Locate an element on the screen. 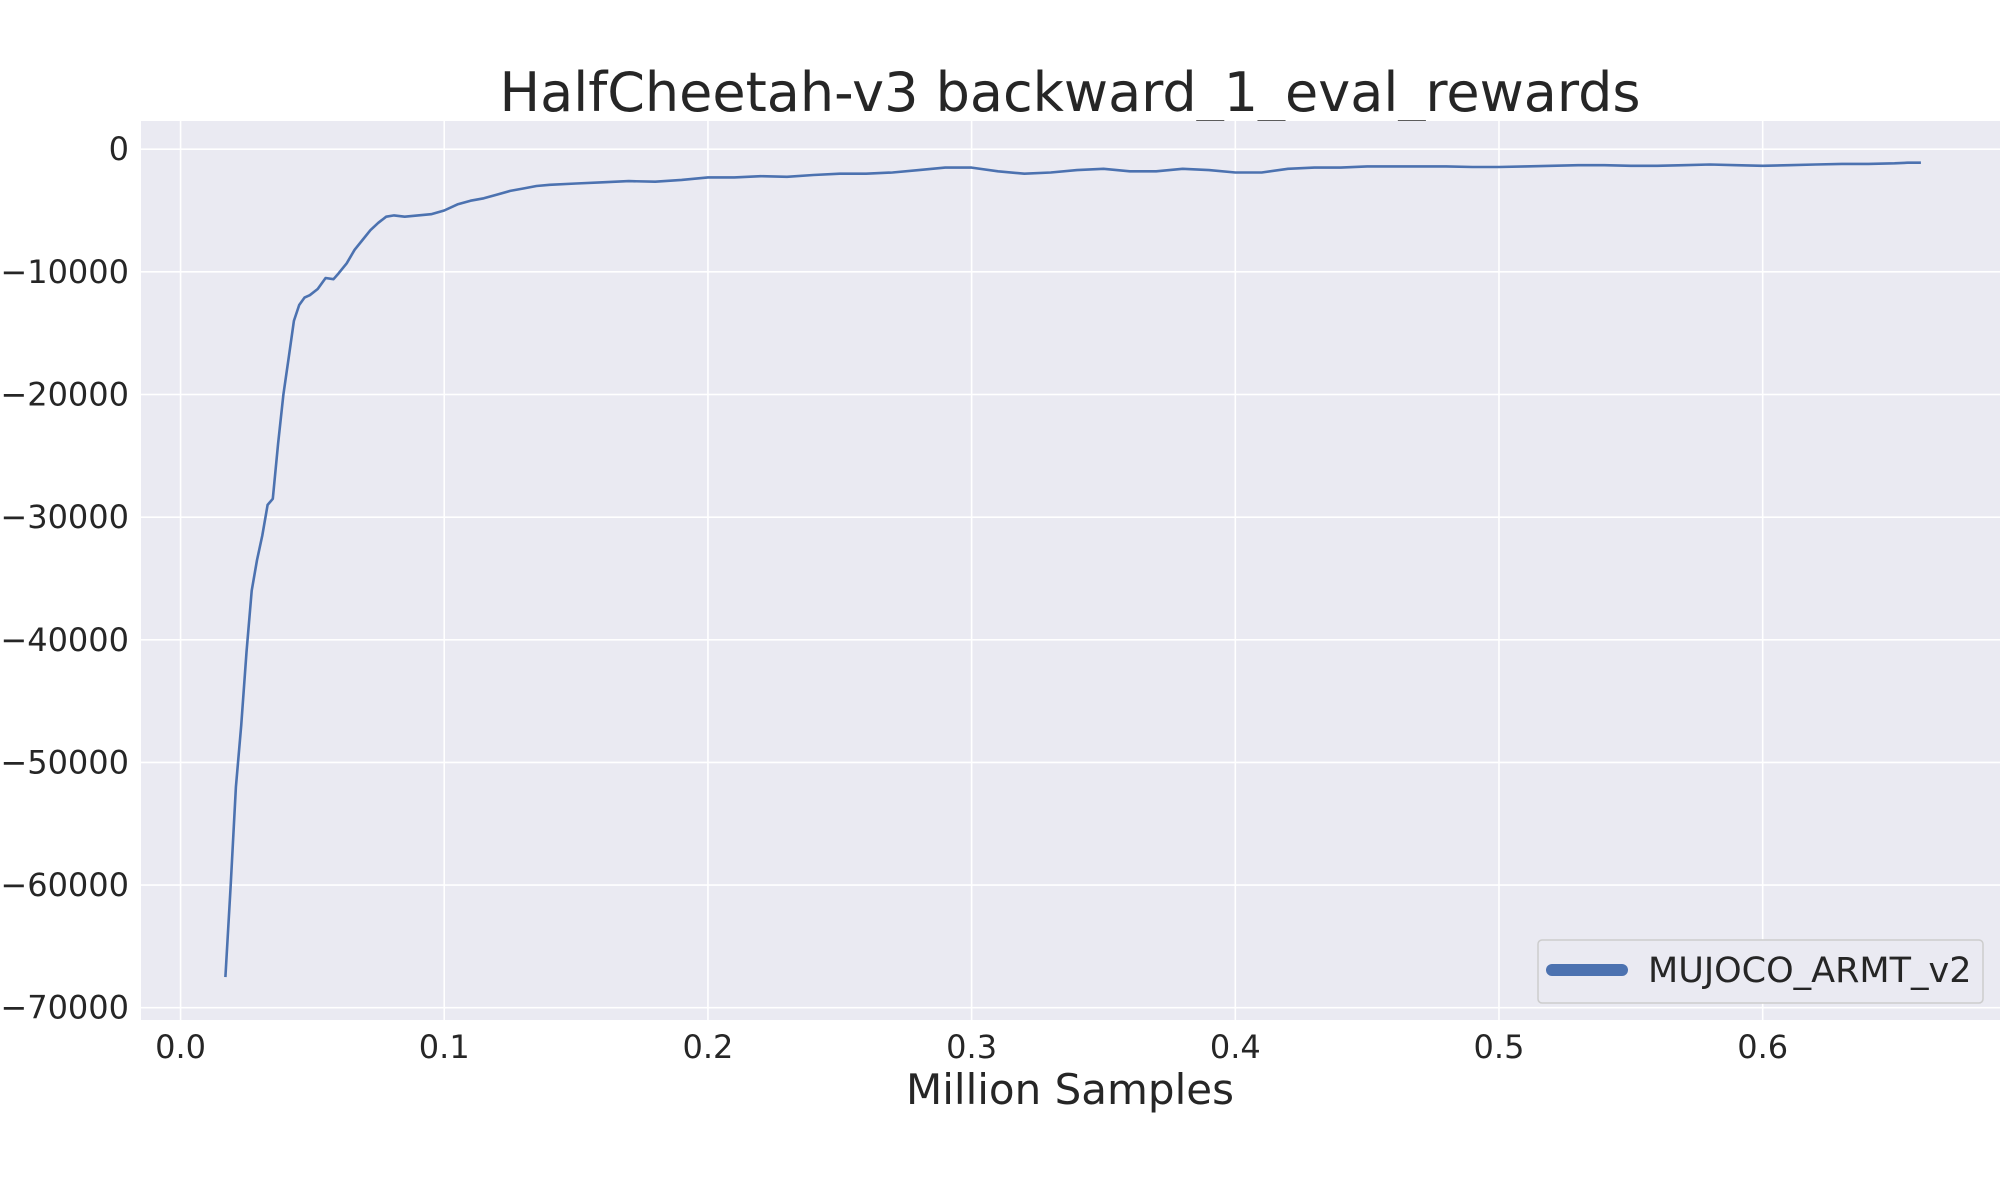  x-tick-label: 0.1 is located at coordinates (444, 1047).